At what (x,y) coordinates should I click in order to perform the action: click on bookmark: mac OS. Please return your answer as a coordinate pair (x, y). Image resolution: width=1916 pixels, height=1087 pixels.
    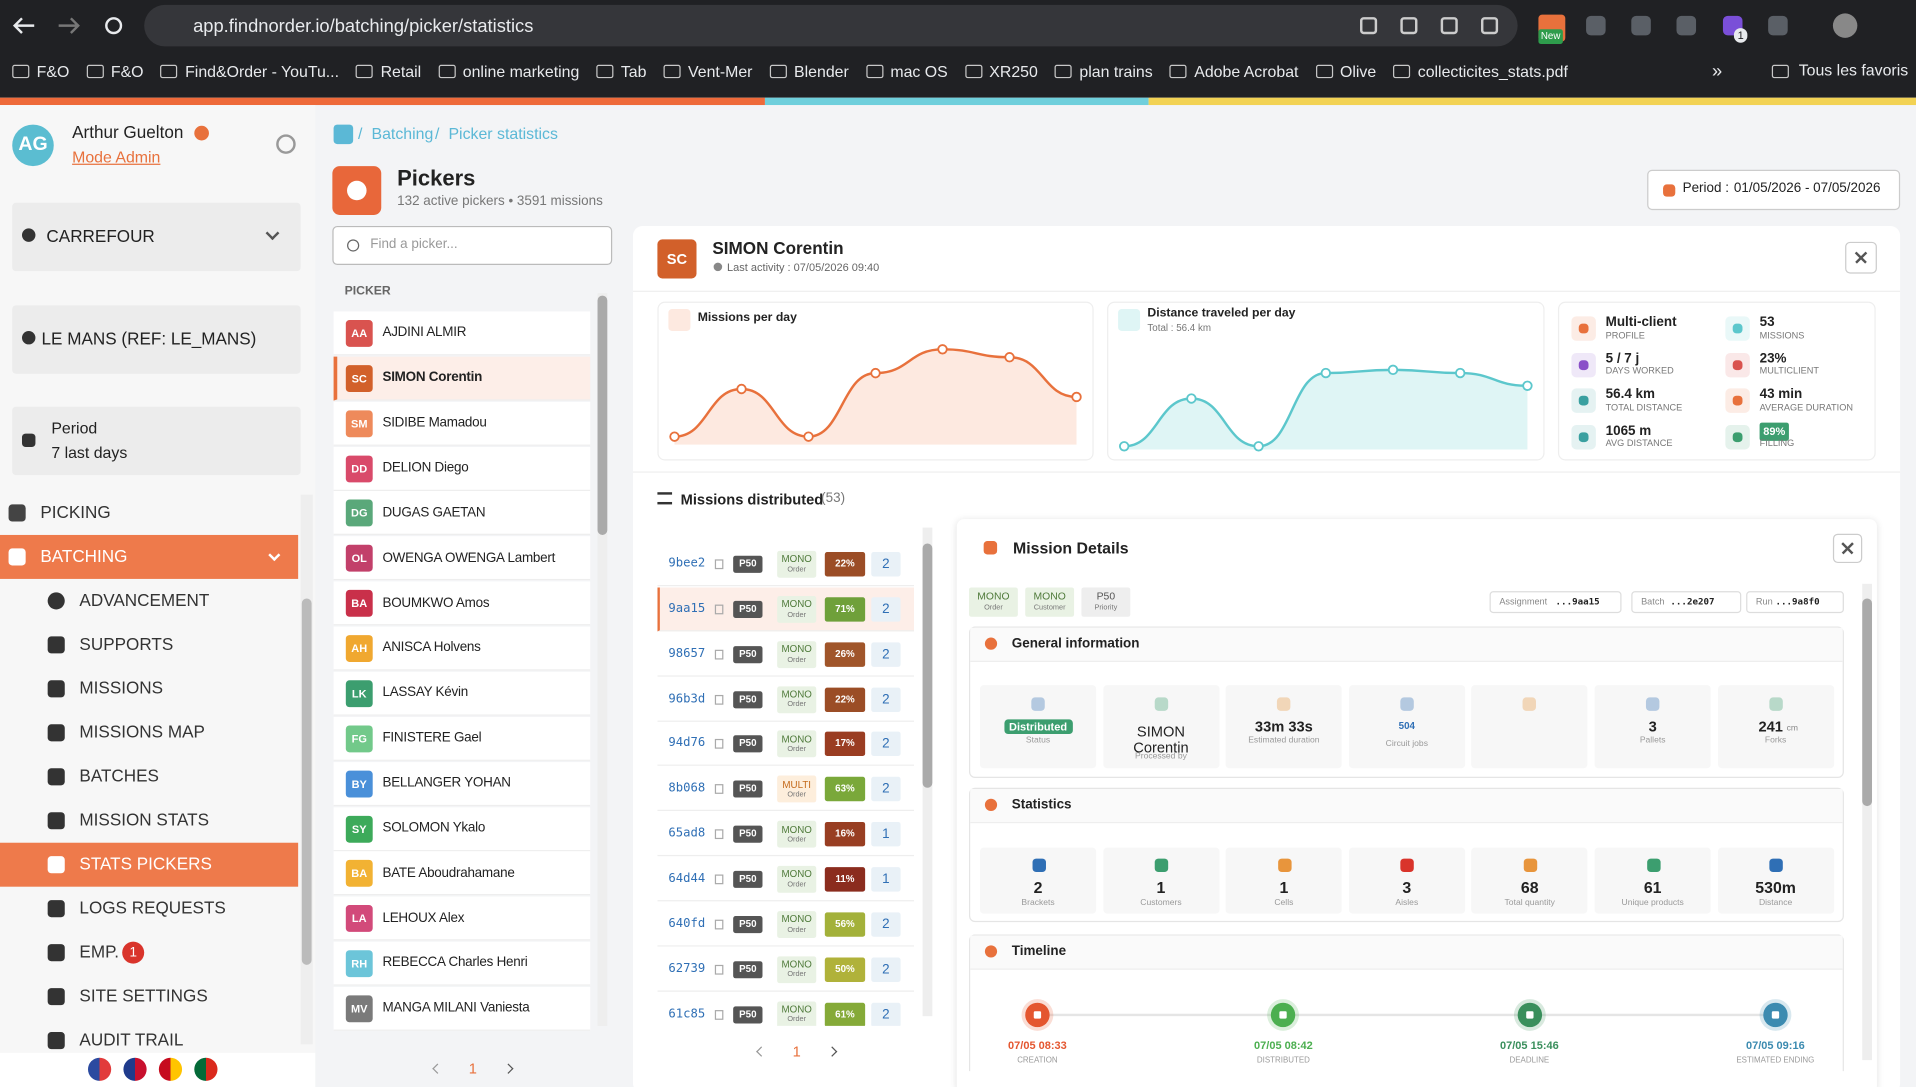
    Looking at the image, I should click on (906, 71).